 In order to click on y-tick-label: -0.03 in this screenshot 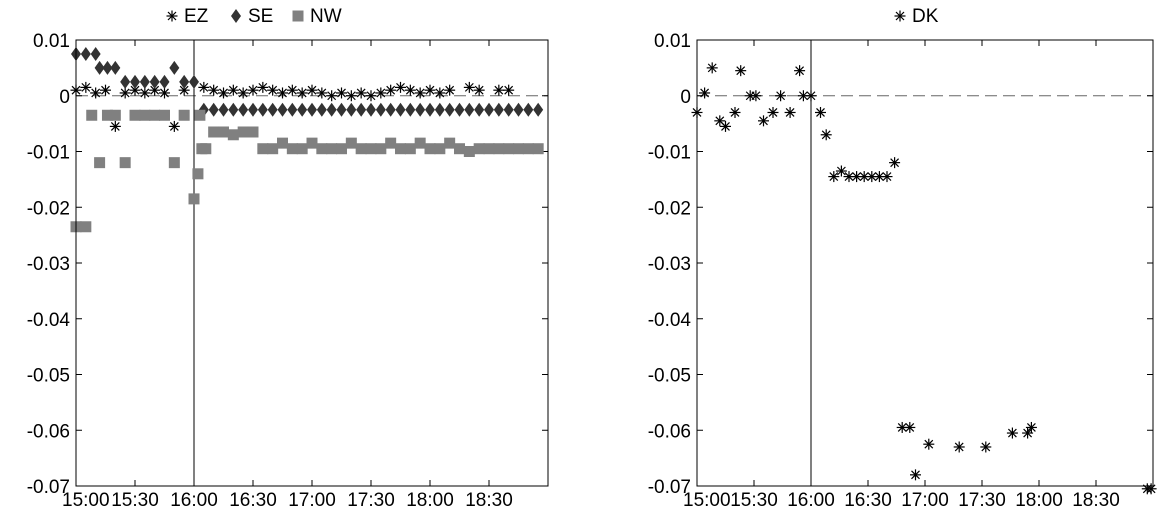, I will do `click(669, 264)`.